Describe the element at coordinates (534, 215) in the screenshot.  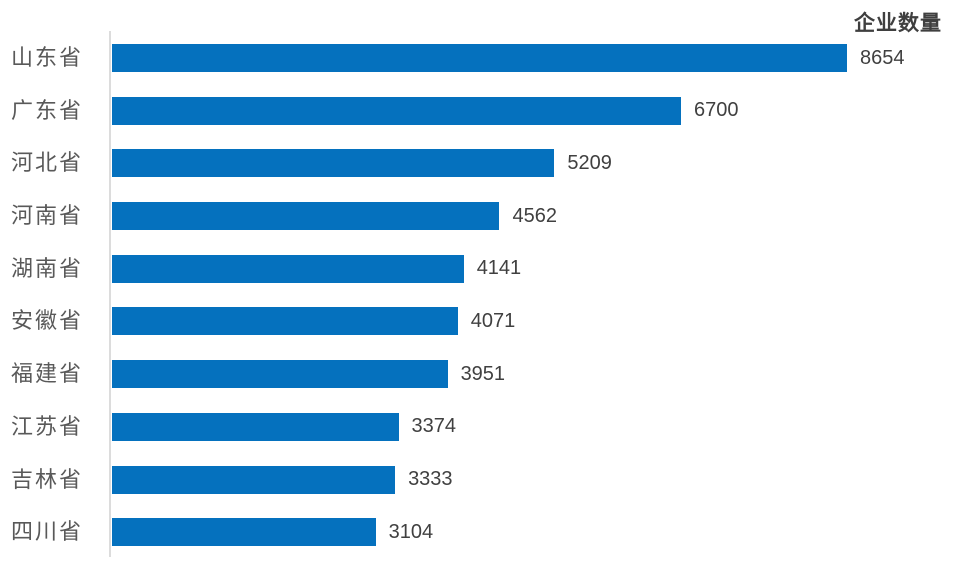
I see `value-label: 4562` at that location.